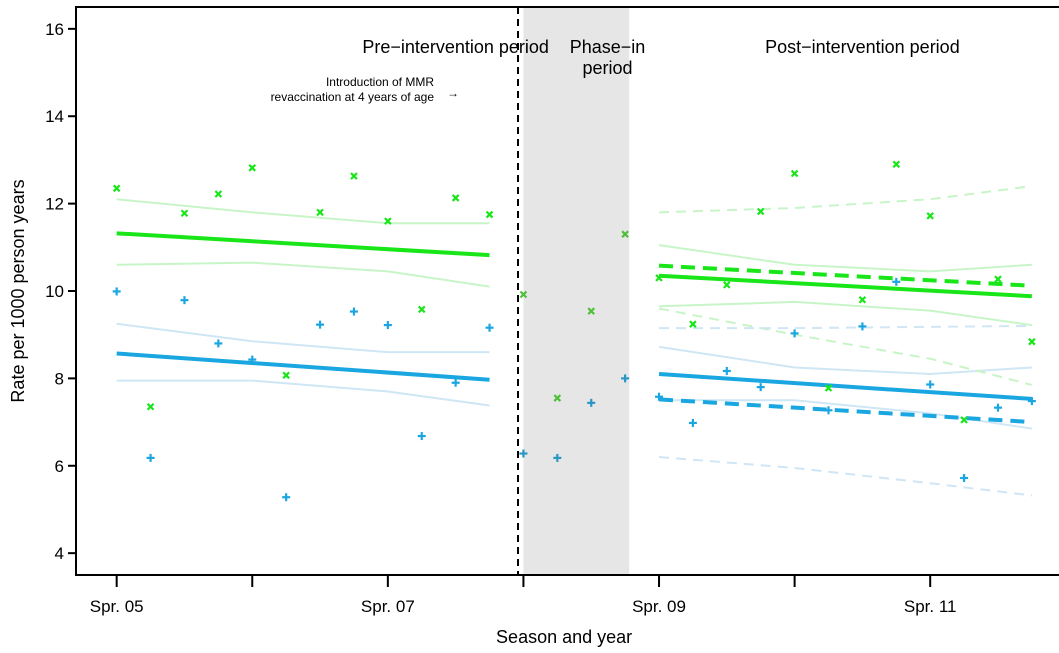 The width and height of the screenshot is (1059, 653). What do you see at coordinates (59, 378) in the screenshot?
I see `y-tick-label: 8` at bounding box center [59, 378].